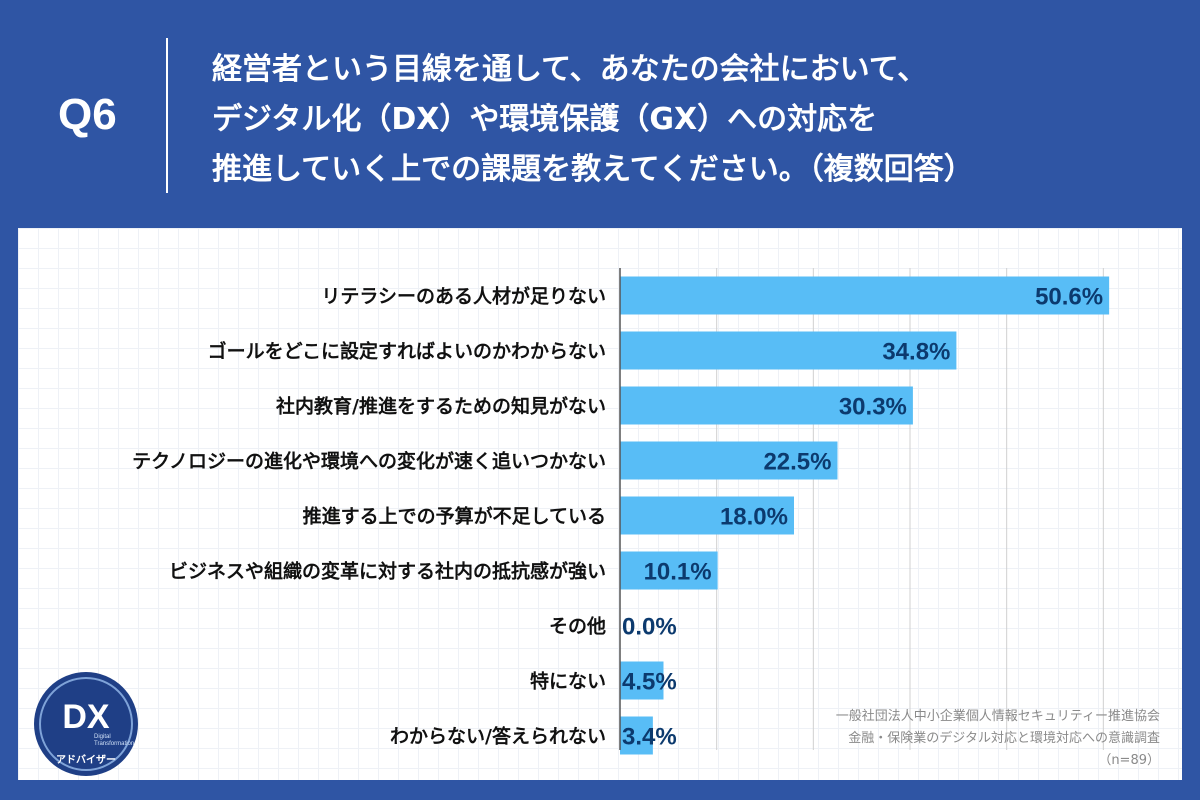 This screenshot has height=800, width=1200. Describe the element at coordinates (678, 572) in the screenshot. I see `value-label: 10.1%` at that location.